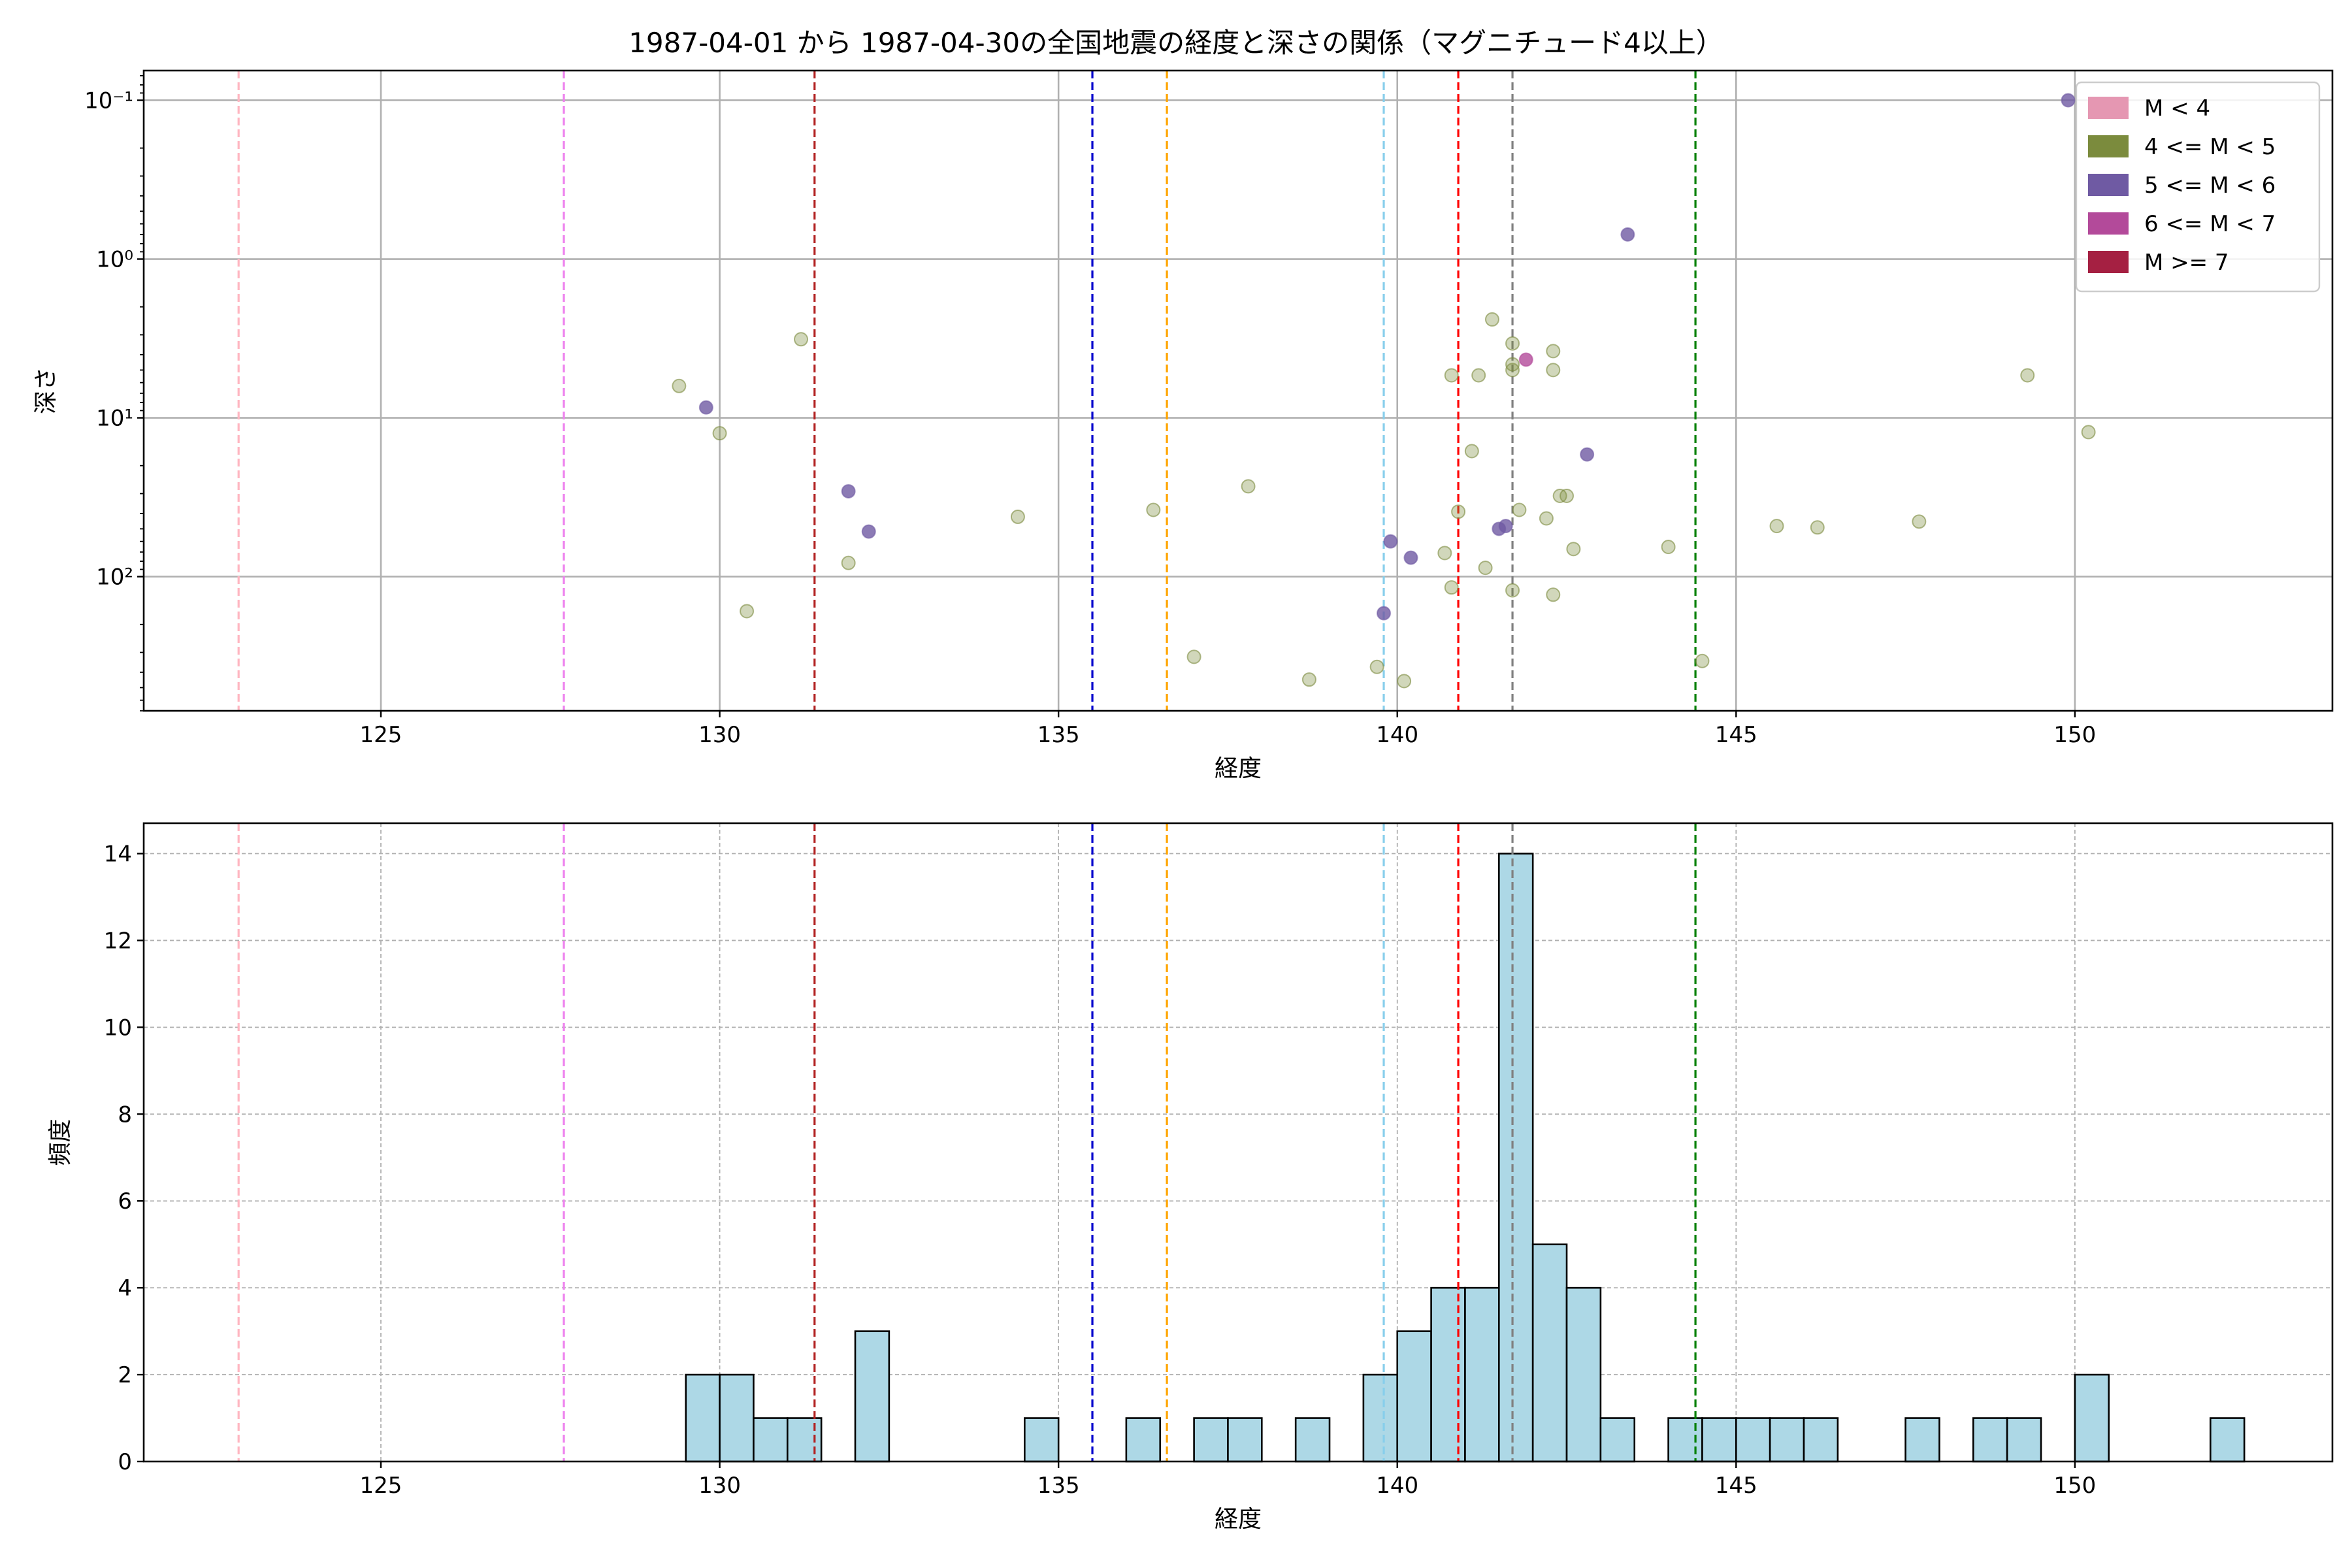 The height and width of the screenshot is (1568, 2352). What do you see at coordinates (114, 577) in the screenshot?
I see `scatter-ytick-label: 10²` at bounding box center [114, 577].